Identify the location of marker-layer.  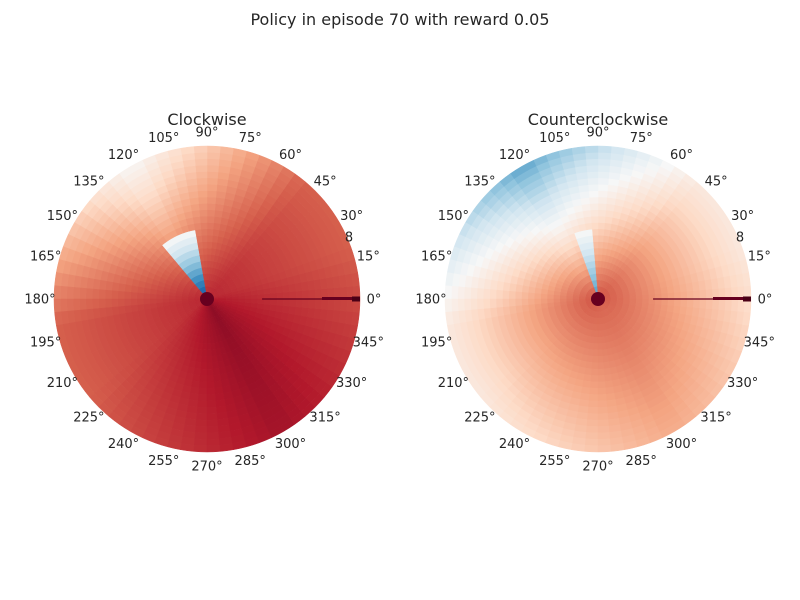
(280, 299).